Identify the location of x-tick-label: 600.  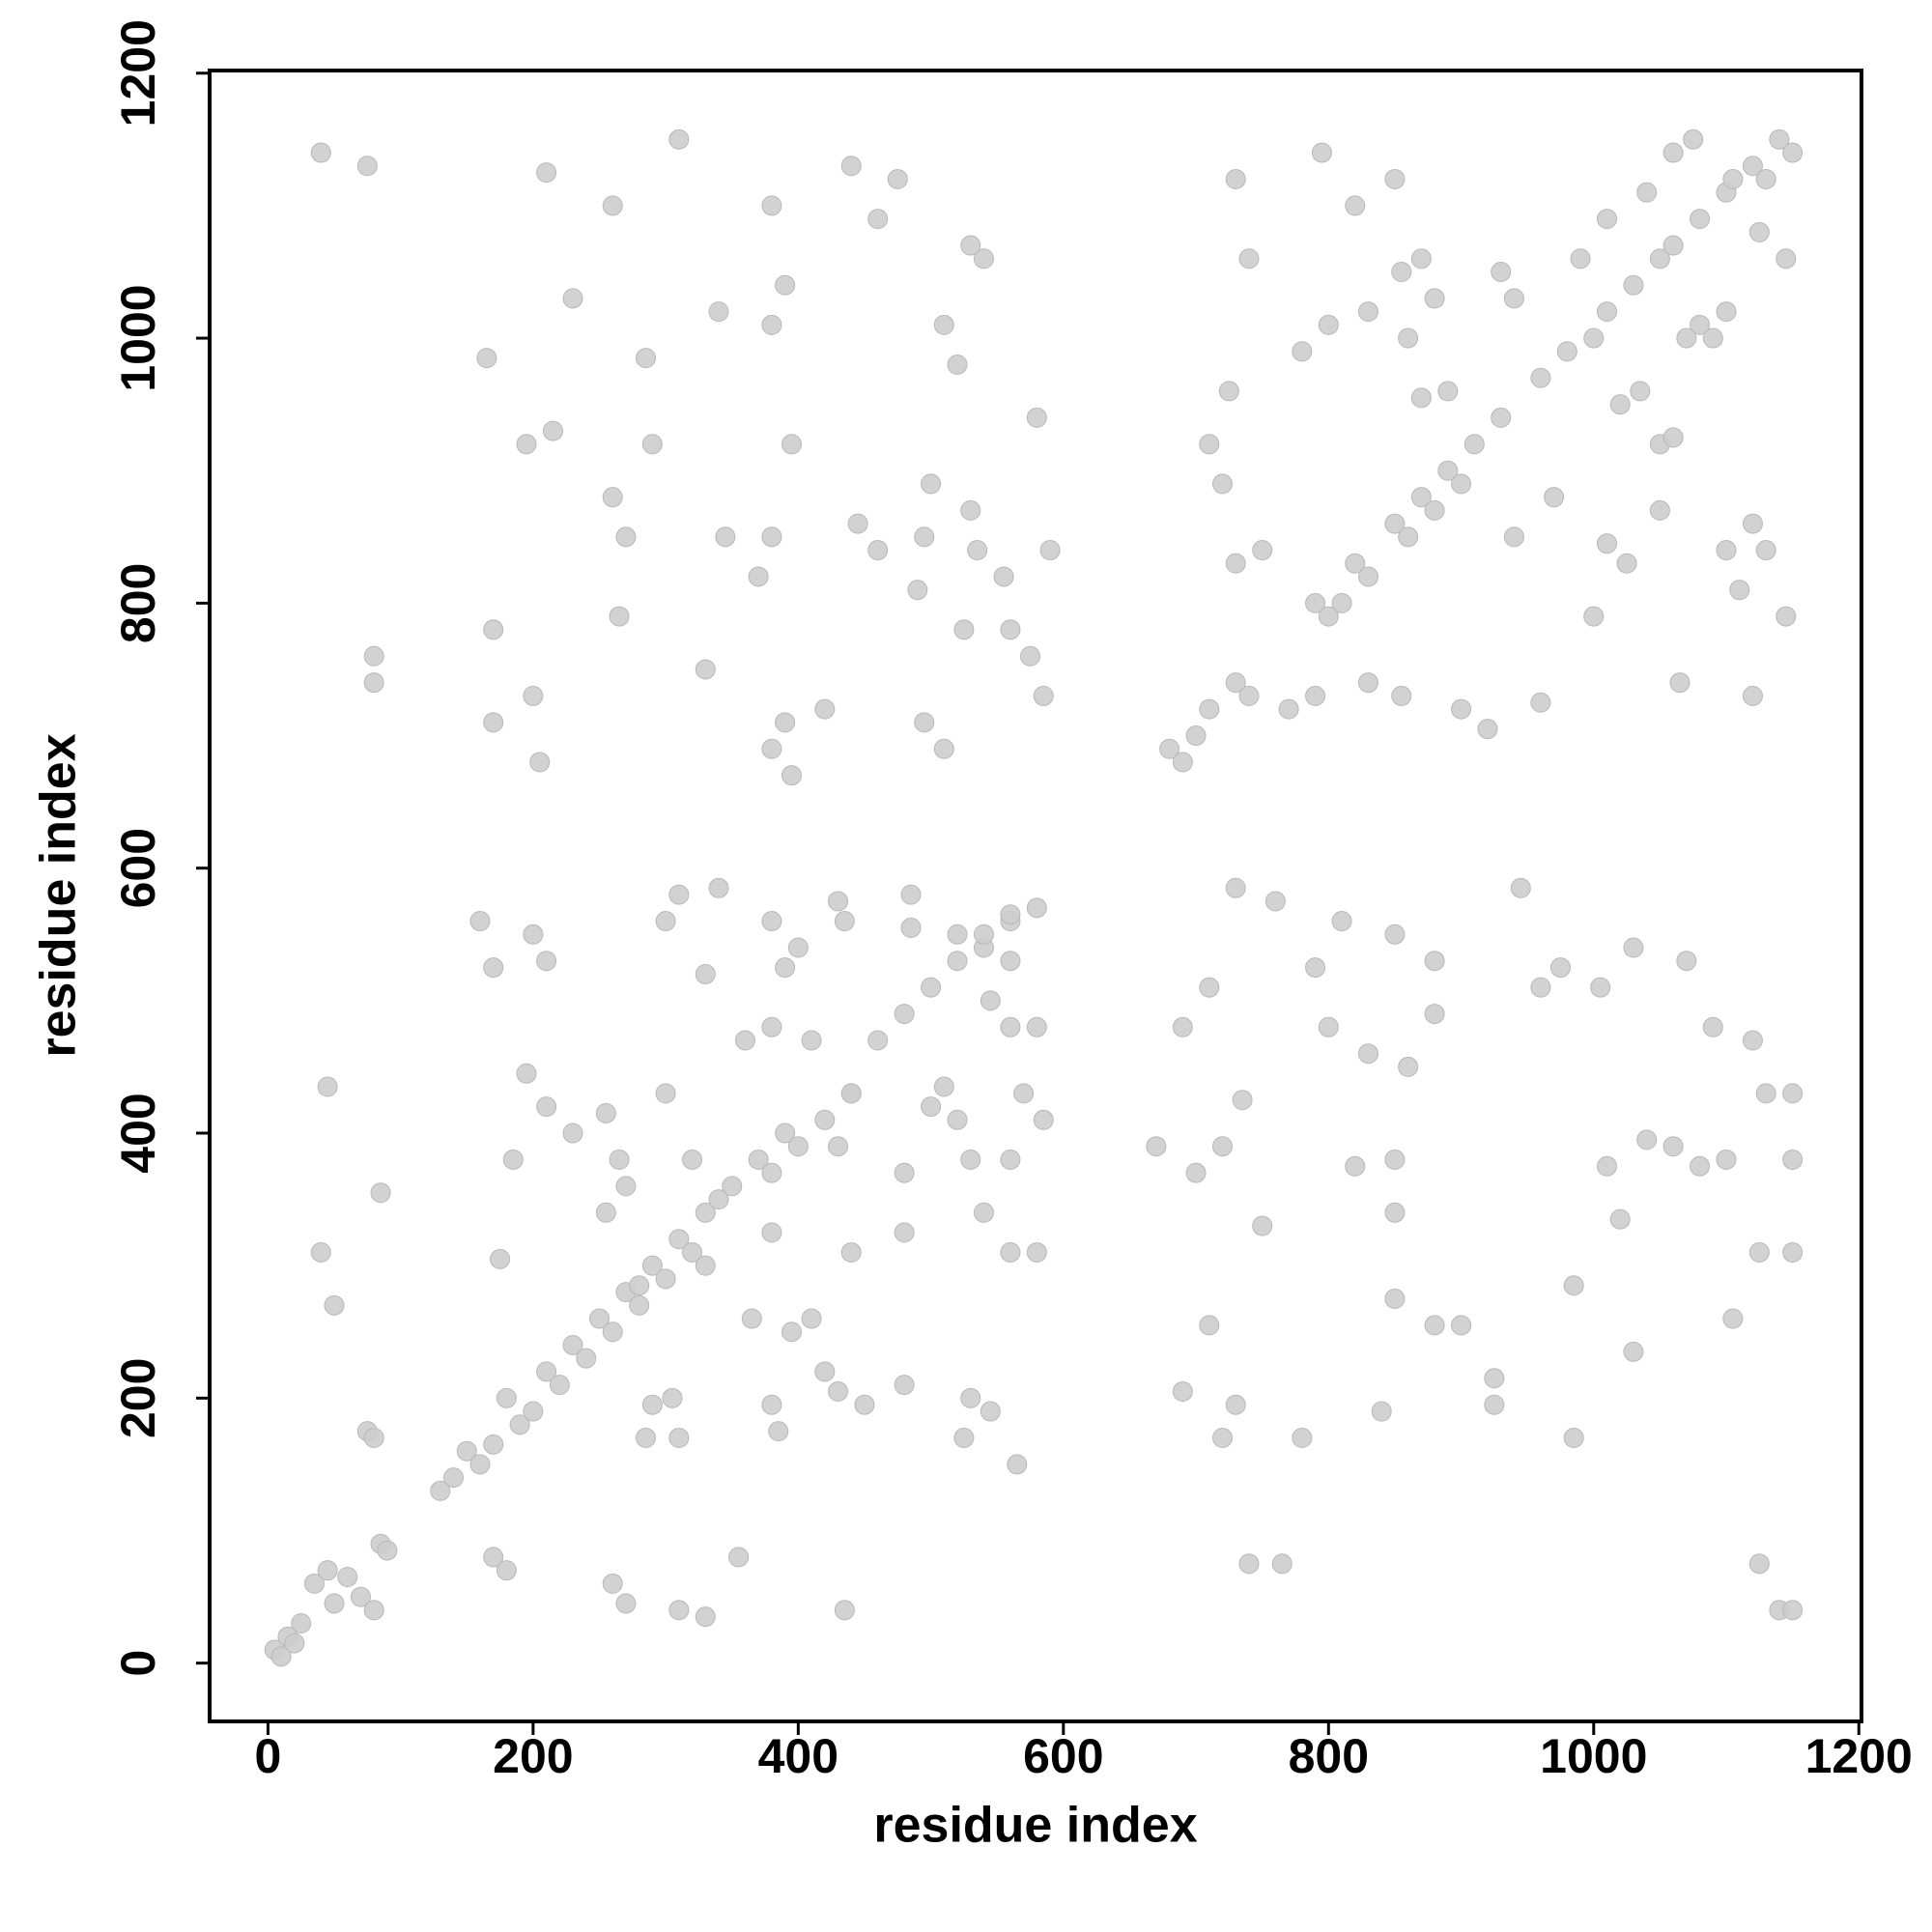
(1063, 1756).